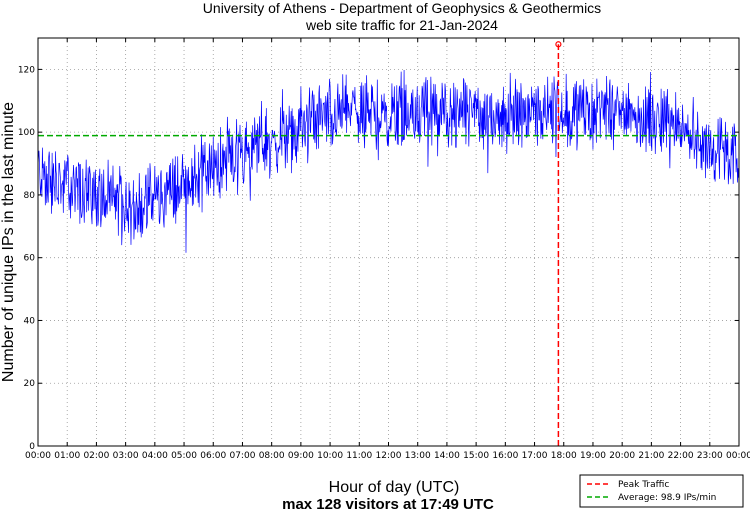 This screenshot has width=750, height=511. What do you see at coordinates (213, 456) in the screenshot?
I see `x-tick-label: 06:00` at bounding box center [213, 456].